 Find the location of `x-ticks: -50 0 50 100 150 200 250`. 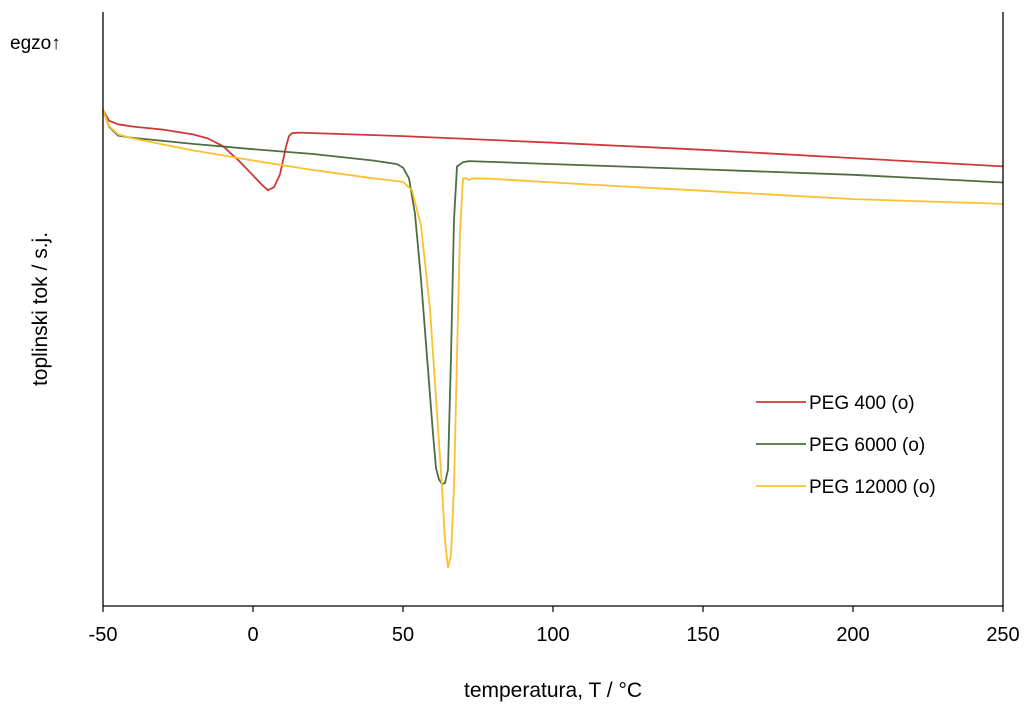

x-ticks: -50 0 50 100 150 200 250 is located at coordinates (554, 626).